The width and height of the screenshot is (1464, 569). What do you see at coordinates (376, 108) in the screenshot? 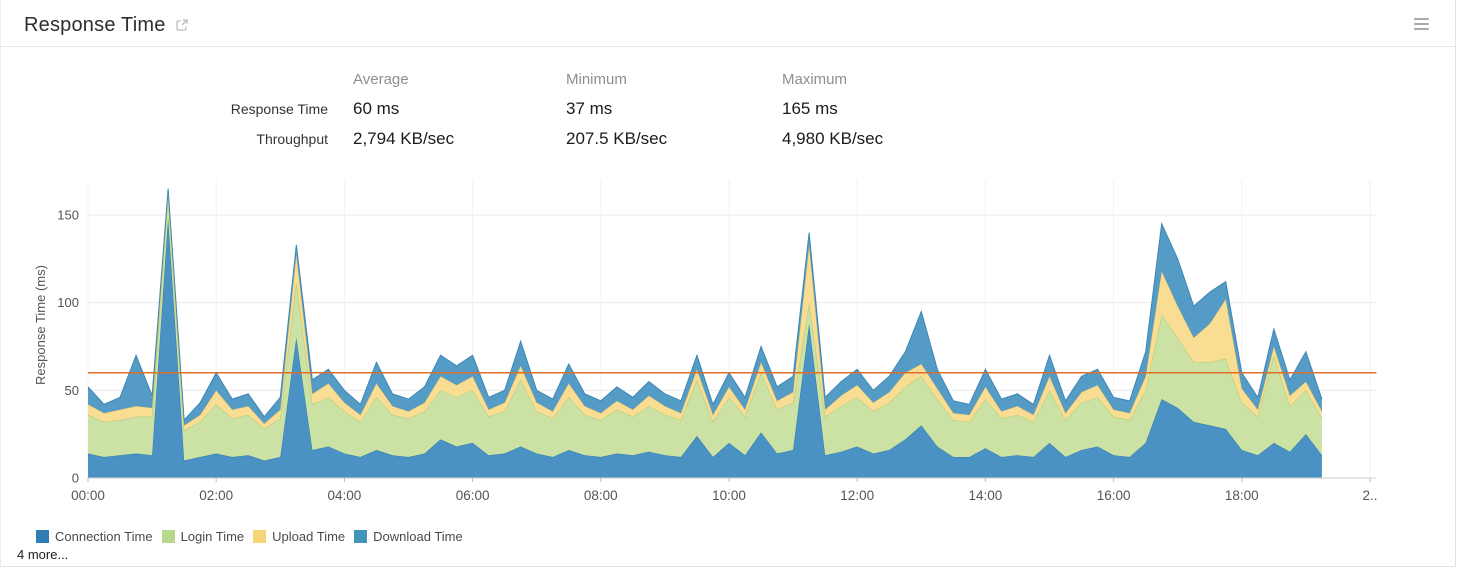
I see `response-time-average: 60 ms` at bounding box center [376, 108].